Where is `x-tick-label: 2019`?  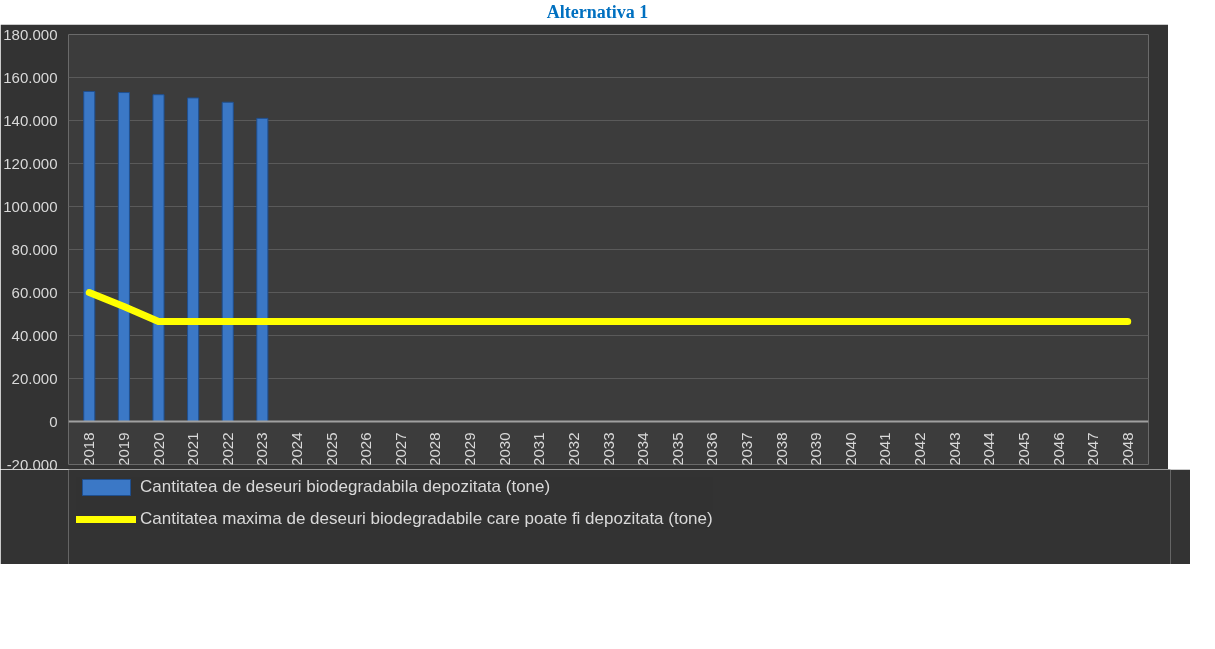
x-tick-label: 2019 is located at coordinates (123, 449).